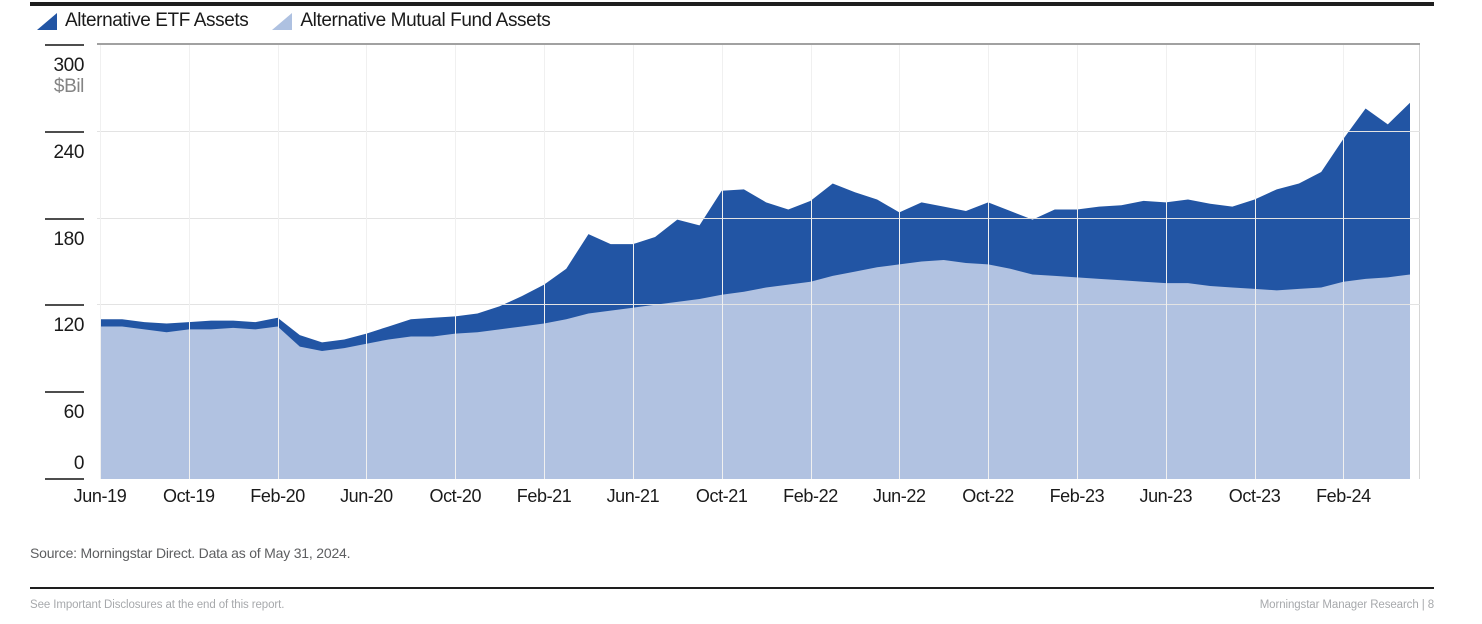 The width and height of the screenshot is (1482, 624). Describe the element at coordinates (157, 20) in the screenshot. I see `legend-label-etf: Alternative ETF Assets` at that location.